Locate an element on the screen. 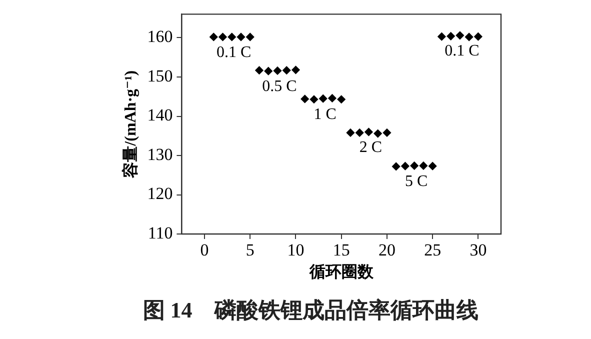 This screenshot has height=339, width=591. x-axis-title: 循环圈数 is located at coordinates (341, 272).